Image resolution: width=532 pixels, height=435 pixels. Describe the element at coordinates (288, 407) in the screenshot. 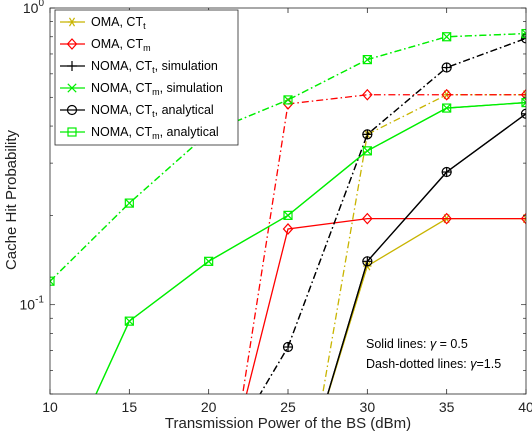

I see `x-tick-label: 25` at that location.